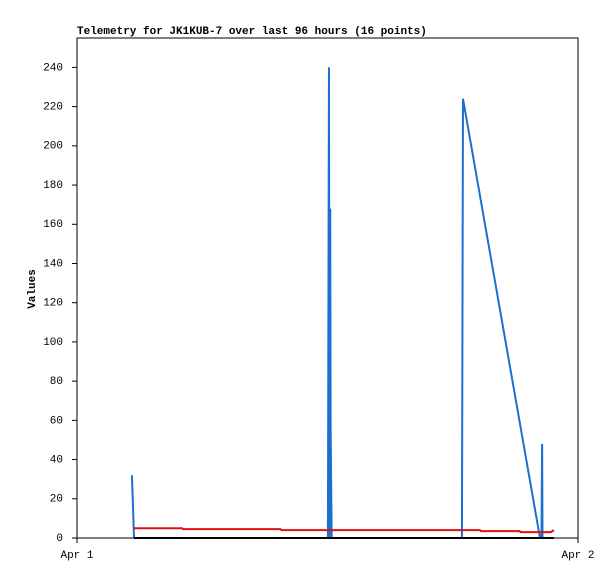 The height and width of the screenshot is (579, 615). What do you see at coordinates (56, 460) in the screenshot?
I see `y-tick-label: 40` at bounding box center [56, 460].